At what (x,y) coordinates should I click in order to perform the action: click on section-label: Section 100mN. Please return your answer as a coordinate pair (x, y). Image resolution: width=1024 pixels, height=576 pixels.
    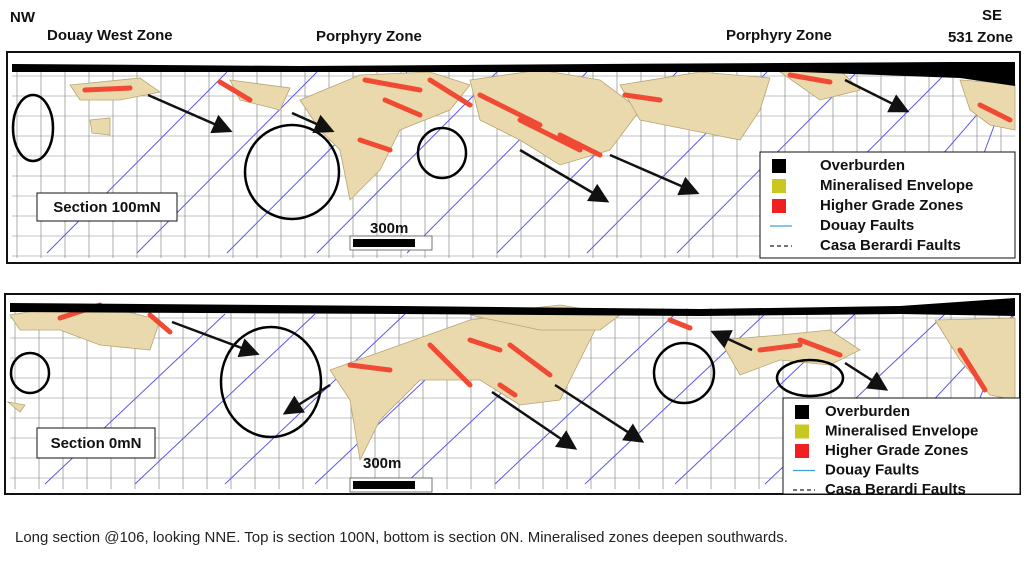
    Looking at the image, I should click on (107, 207).